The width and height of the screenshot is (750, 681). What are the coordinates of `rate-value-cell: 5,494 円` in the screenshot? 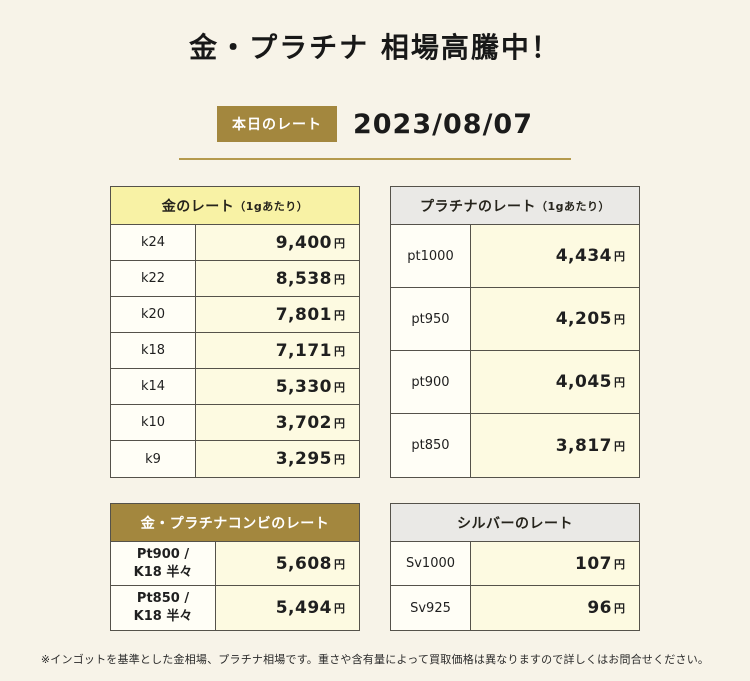 It's located at (287, 608).